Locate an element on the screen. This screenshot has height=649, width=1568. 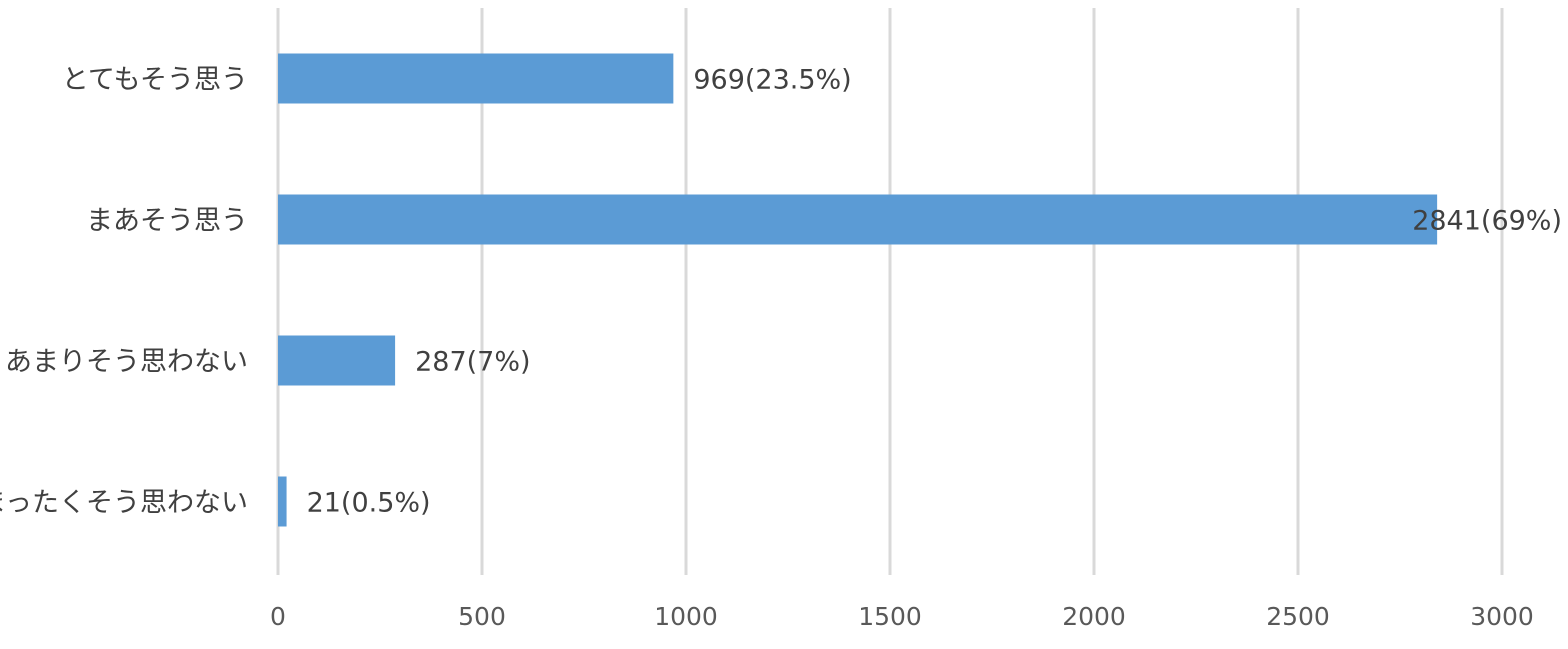
x-tick-label: 1500 is located at coordinates (890, 616).